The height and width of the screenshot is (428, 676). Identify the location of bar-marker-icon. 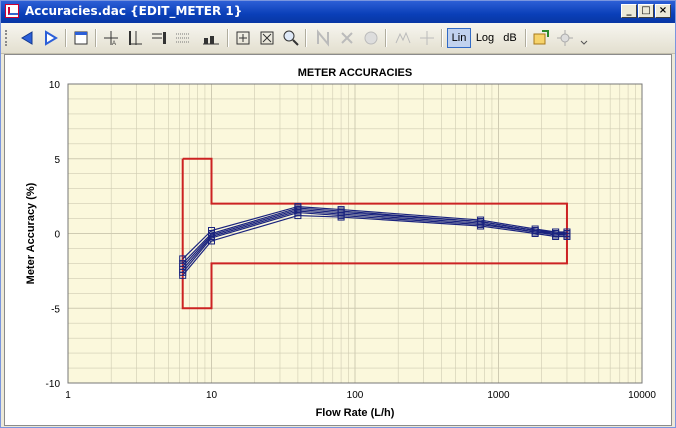
(135, 38).